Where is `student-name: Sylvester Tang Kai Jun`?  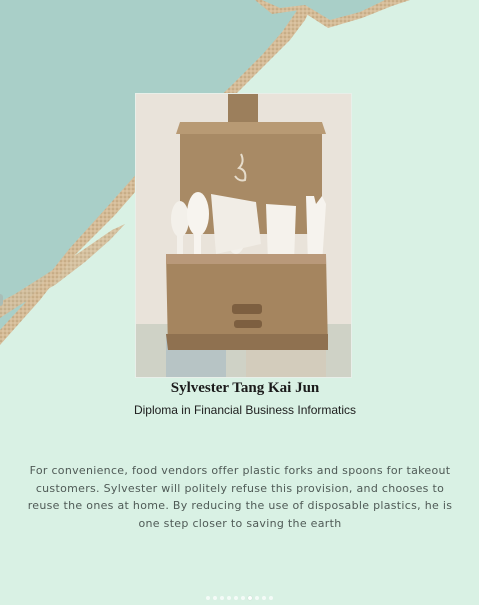 student-name: Sylvester Tang Kai Jun is located at coordinates (245, 388).